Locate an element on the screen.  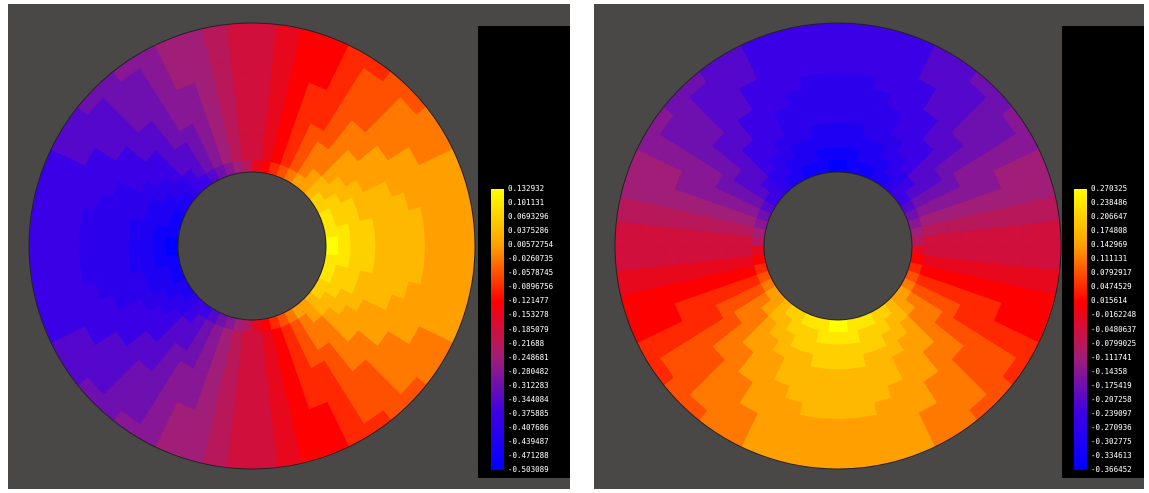
colorbar-tick-label: -0.0162248 is located at coordinates (1114, 315).